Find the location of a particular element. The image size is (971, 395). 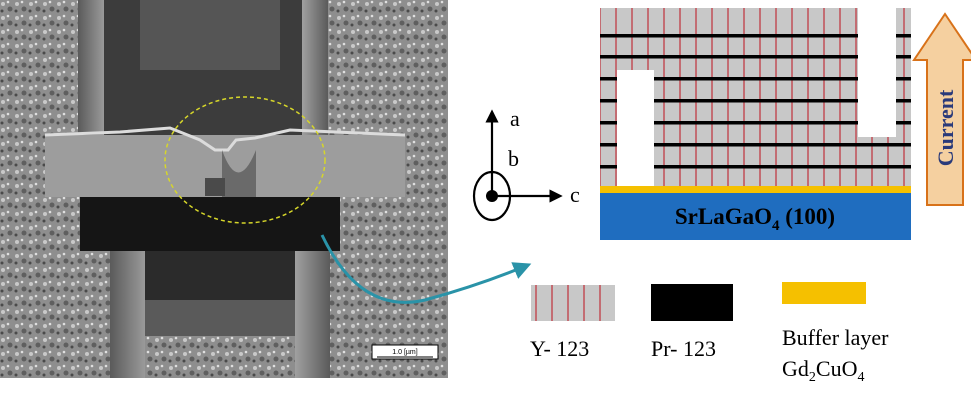

substrate-label-main: SrLaGaO is located at coordinates (723, 216).